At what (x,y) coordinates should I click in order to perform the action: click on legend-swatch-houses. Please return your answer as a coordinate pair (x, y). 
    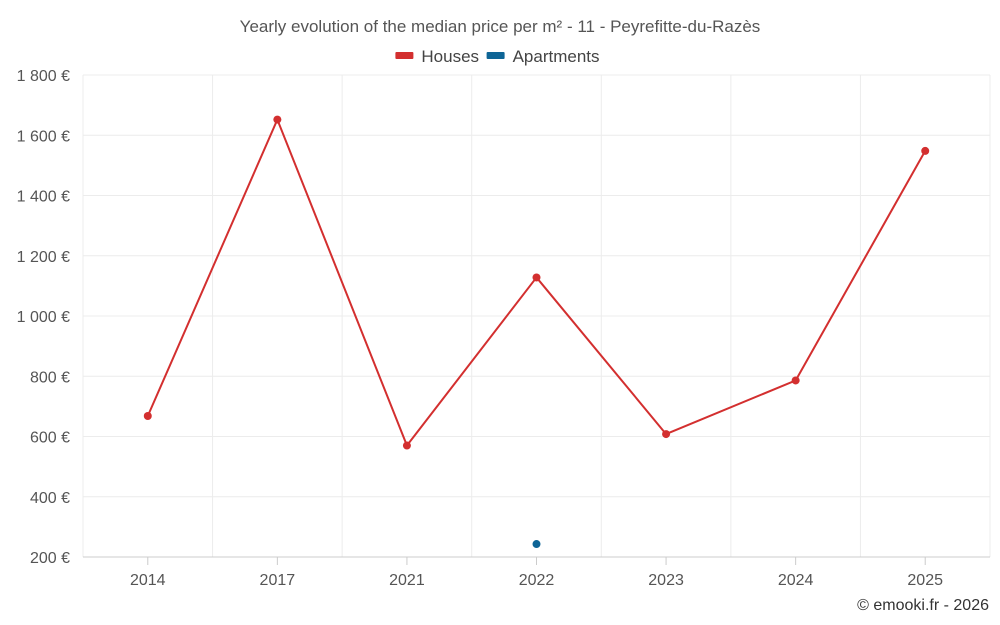
    Looking at the image, I should click on (404, 55).